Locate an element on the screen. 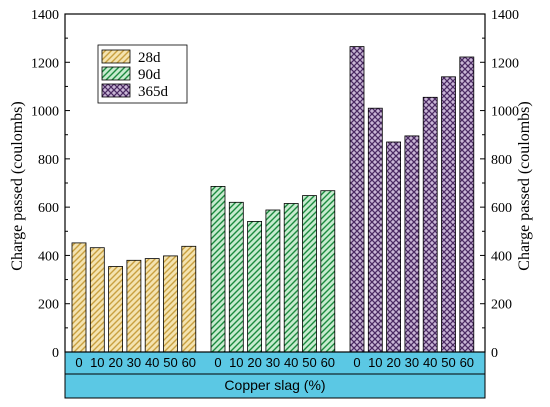 This screenshot has height=407, width=550. y-tick-label-right: 0 is located at coordinates (494, 353).